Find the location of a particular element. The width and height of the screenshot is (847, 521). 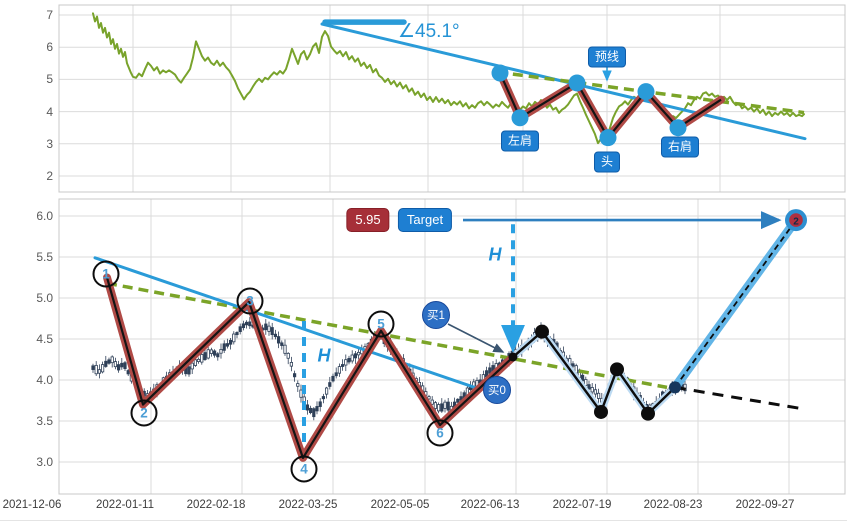

confirmation-line is located at coordinates (594, 372).